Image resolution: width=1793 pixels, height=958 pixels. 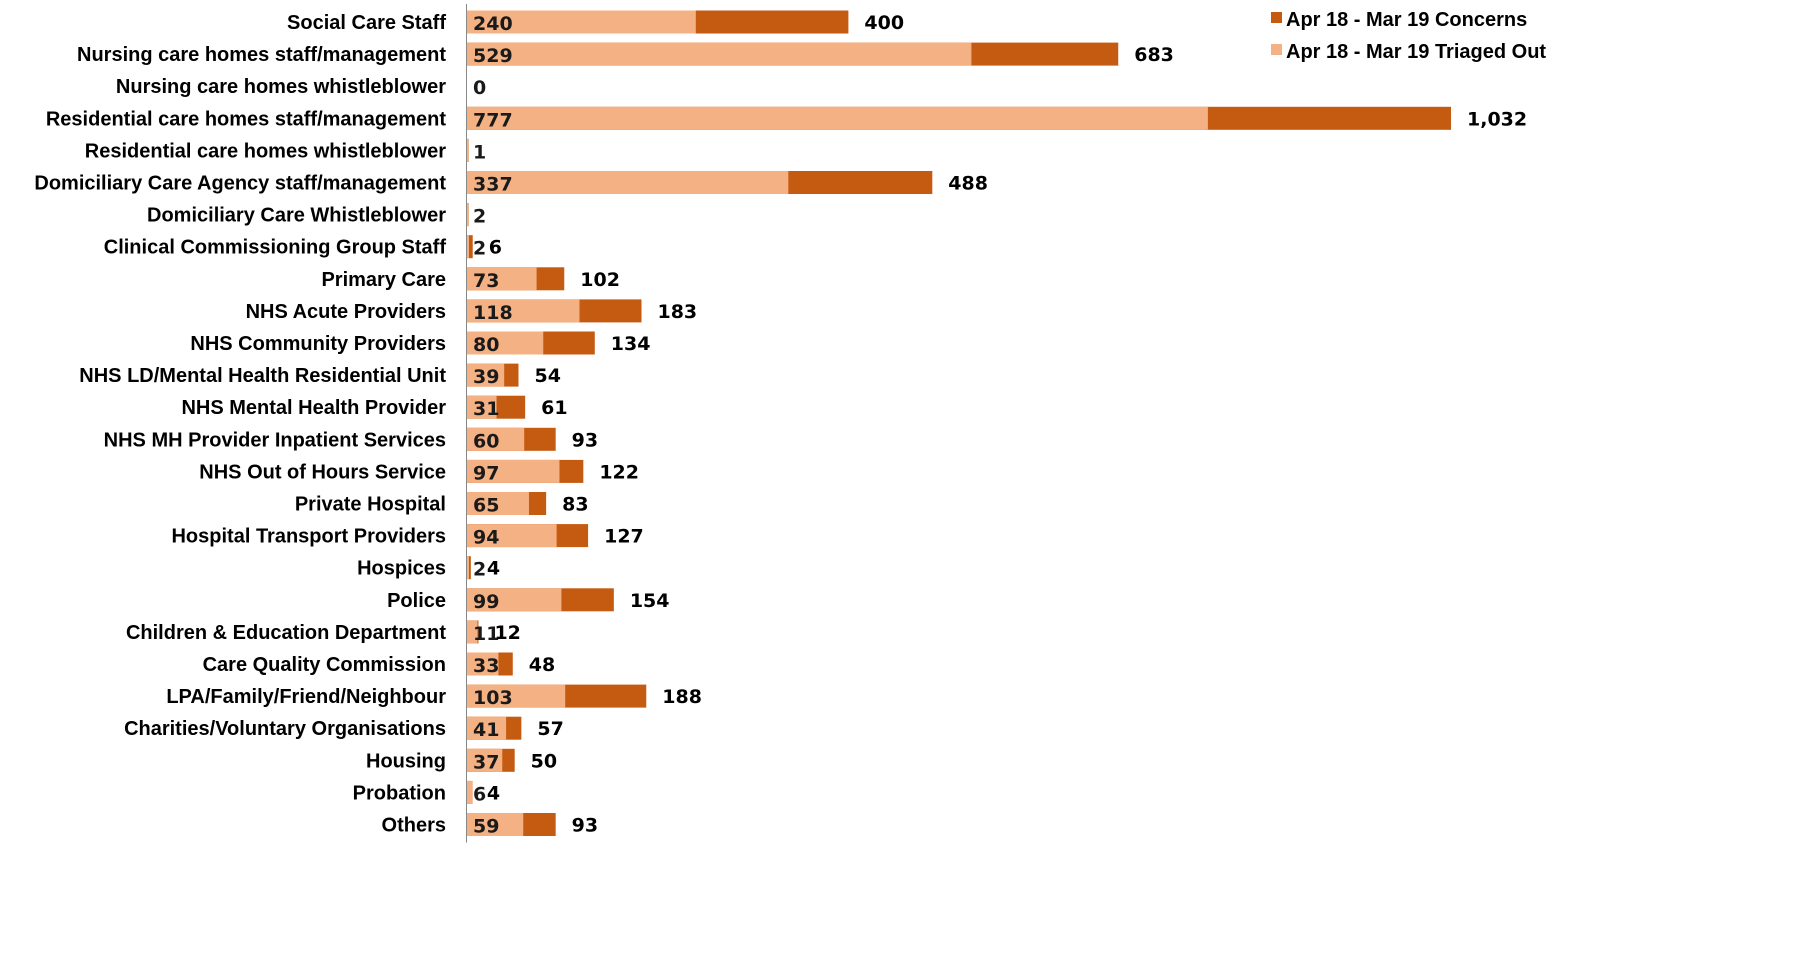 I want to click on triaged-out-value-label: 59, so click(x=486, y=827).